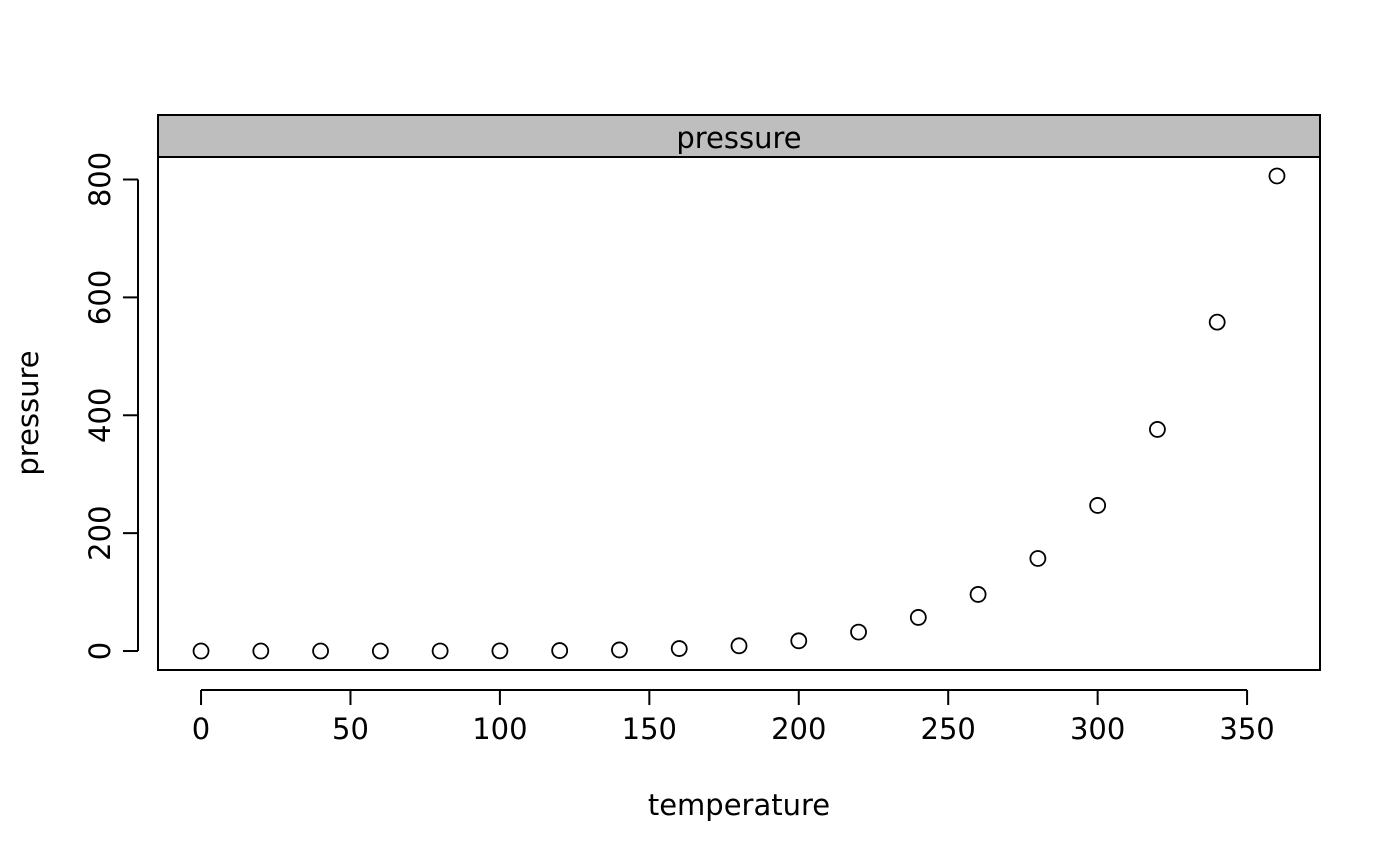 The image size is (1400, 866). I want to click on panel-title: pressure, so click(738, 138).